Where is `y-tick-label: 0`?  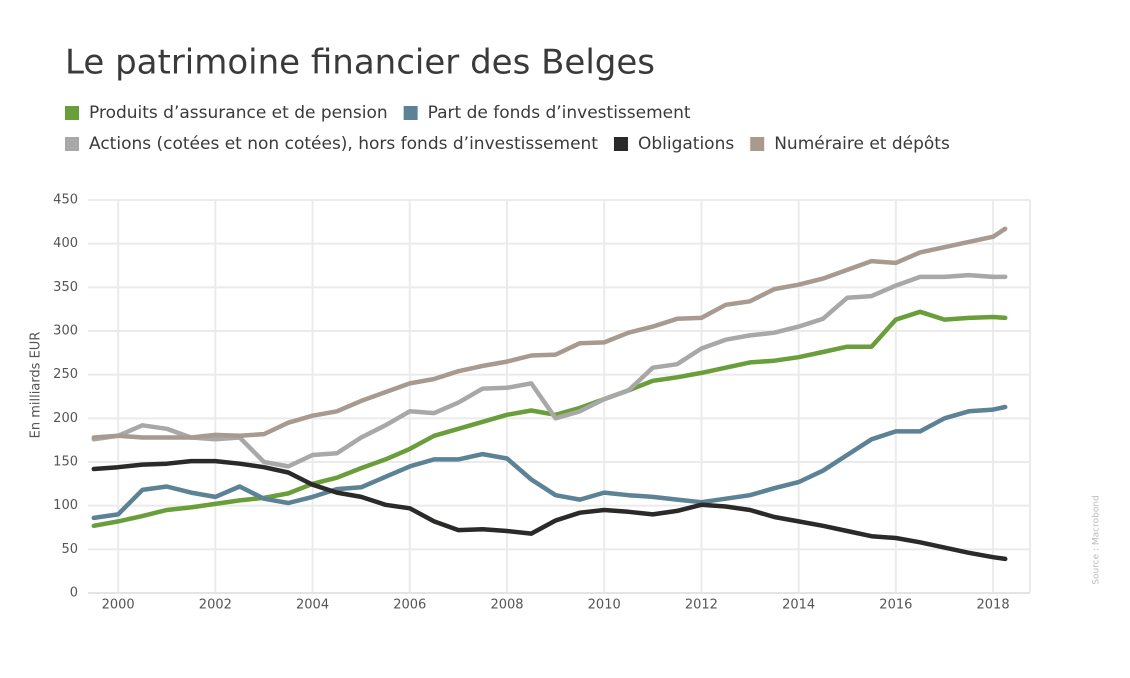
y-tick-label: 0 is located at coordinates (74, 593).